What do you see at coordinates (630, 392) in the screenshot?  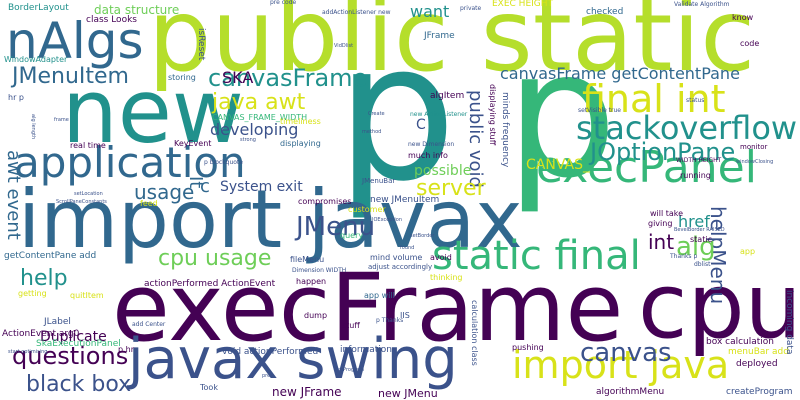 I see `word-algorithmMenu: algorithmMenu` at bounding box center [630, 392].